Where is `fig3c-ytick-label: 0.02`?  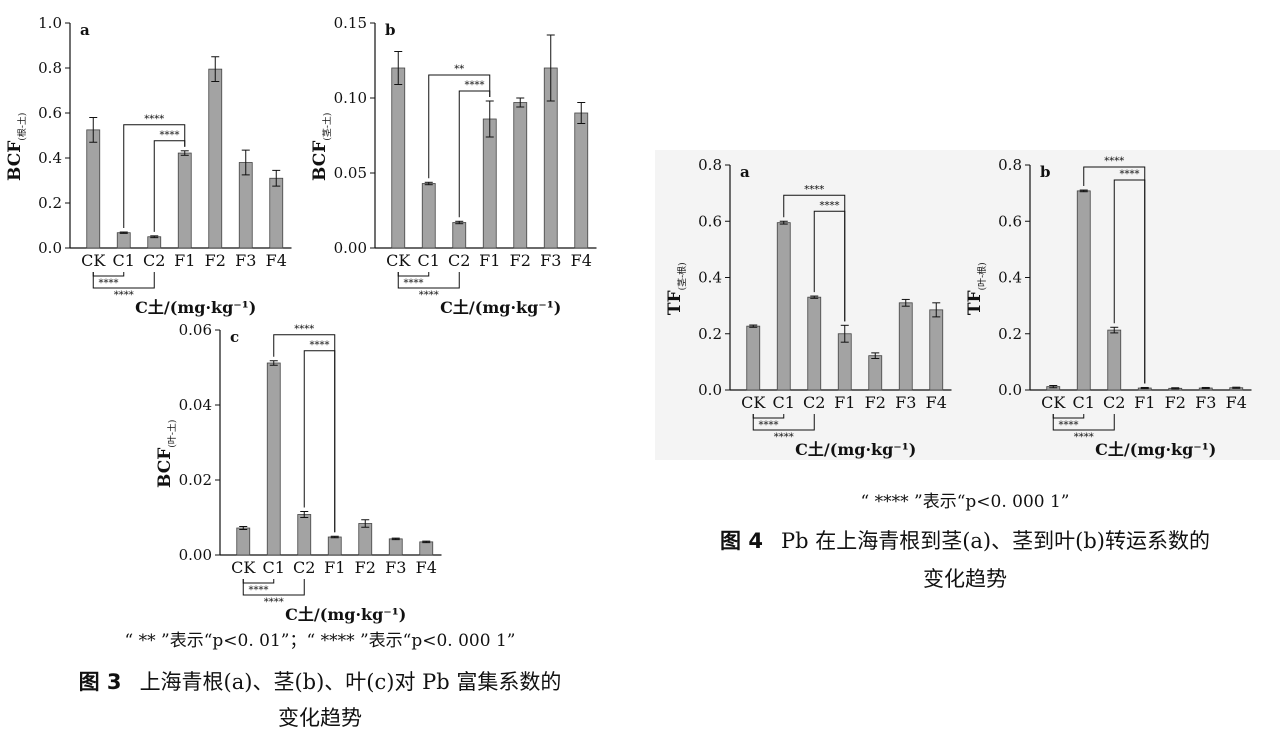 fig3c-ytick-label: 0.02 is located at coordinates (195, 480).